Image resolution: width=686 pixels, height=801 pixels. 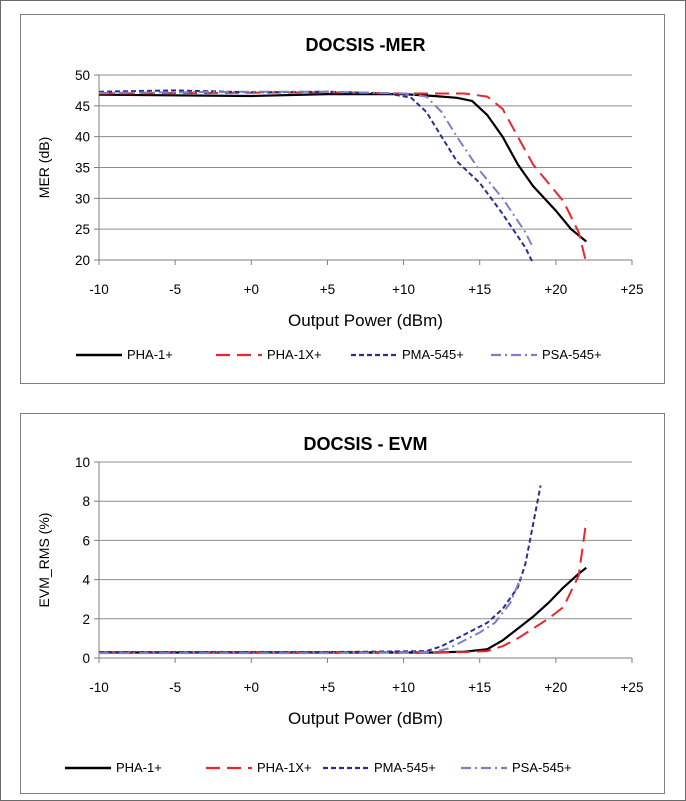 What do you see at coordinates (632, 289) in the screenshot?
I see `mer-x-tick-label: +25` at bounding box center [632, 289].